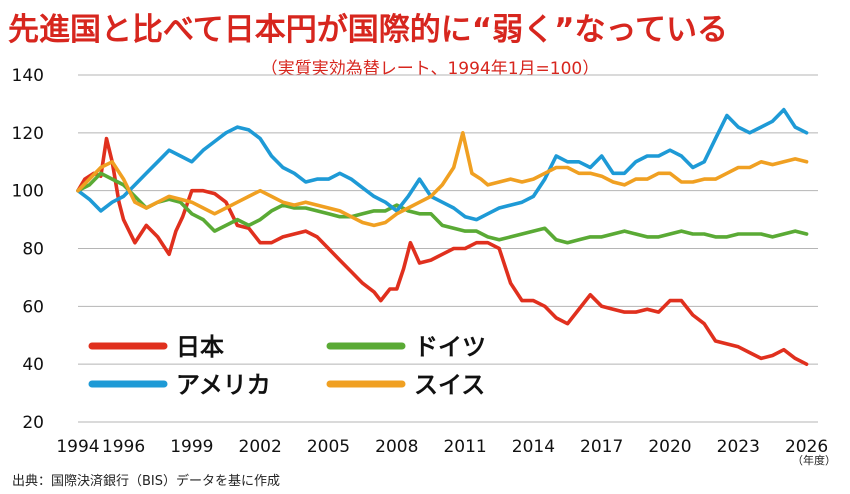  Describe the element at coordinates (328, 447) in the screenshot. I see `x-tick-label: 2005` at that location.